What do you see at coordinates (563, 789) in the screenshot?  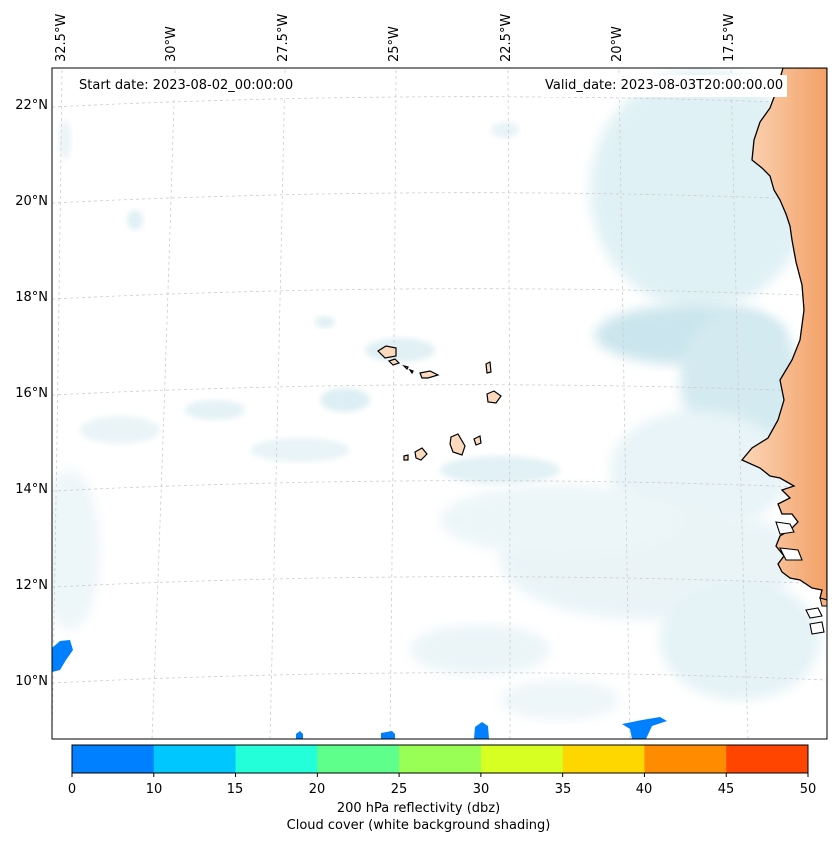 I see `colorbar-tick-label: 35` at bounding box center [563, 789].